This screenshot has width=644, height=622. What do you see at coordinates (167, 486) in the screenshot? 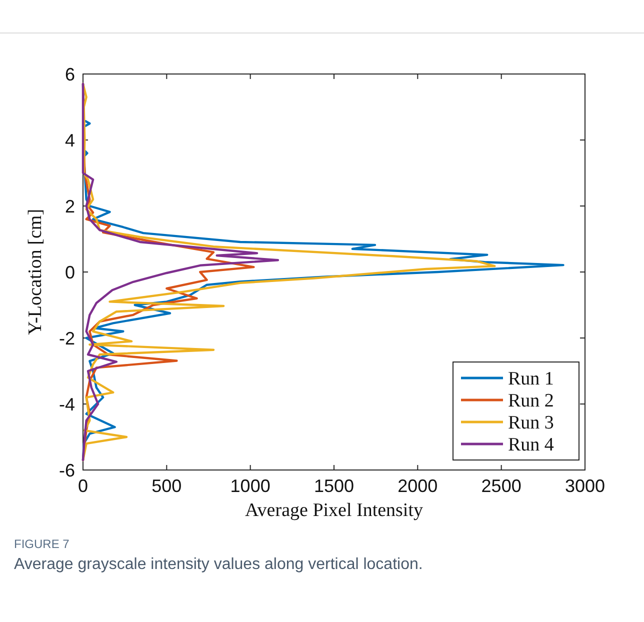
I see `x-tick-label: 500` at bounding box center [167, 486].